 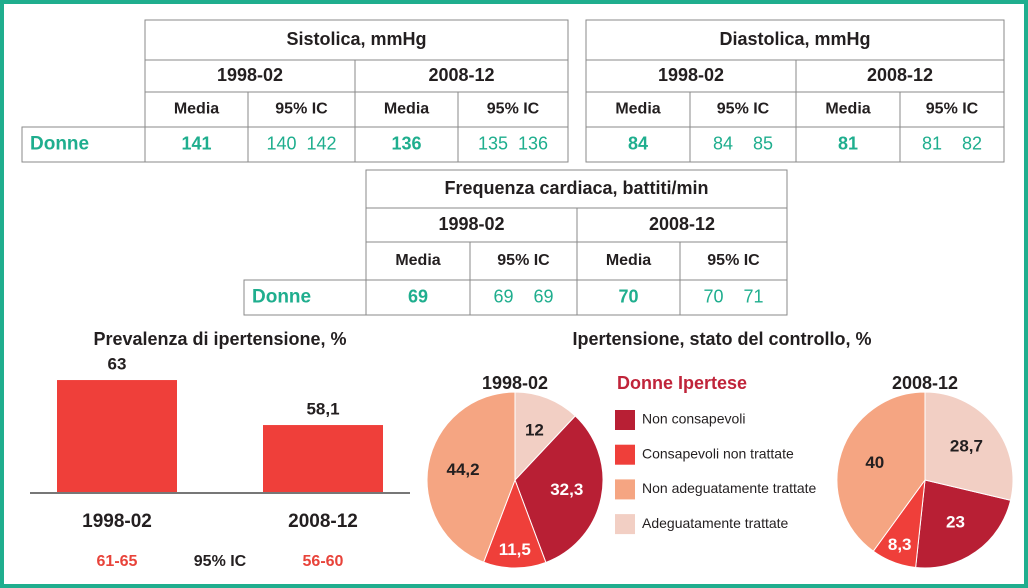 What do you see at coordinates (955, 522) in the screenshot?
I see `slice-label: 23` at bounding box center [955, 522].